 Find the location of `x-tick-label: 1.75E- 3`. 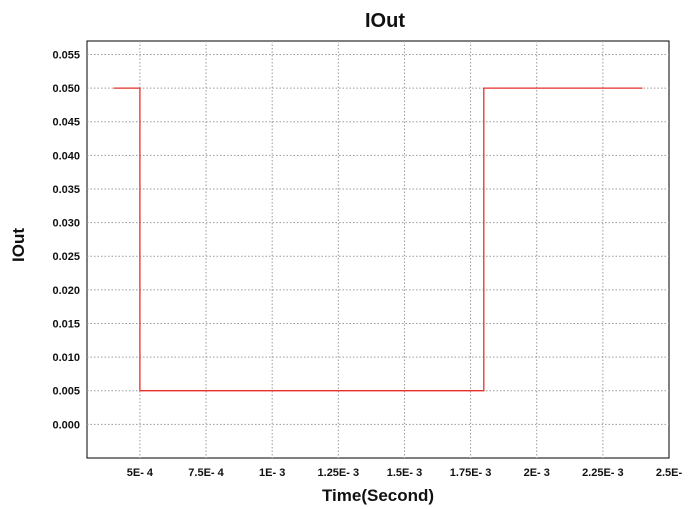

x-tick-label: 1.75E- 3 is located at coordinates (471, 473).